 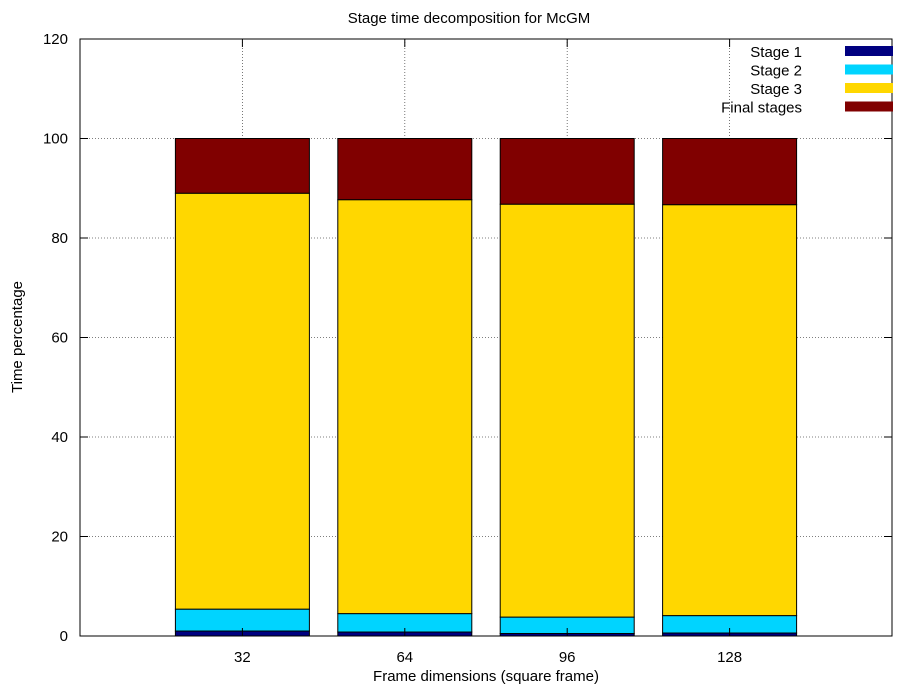 What do you see at coordinates (17, 337) in the screenshot?
I see `y-axis-label: Time percentage` at bounding box center [17, 337].